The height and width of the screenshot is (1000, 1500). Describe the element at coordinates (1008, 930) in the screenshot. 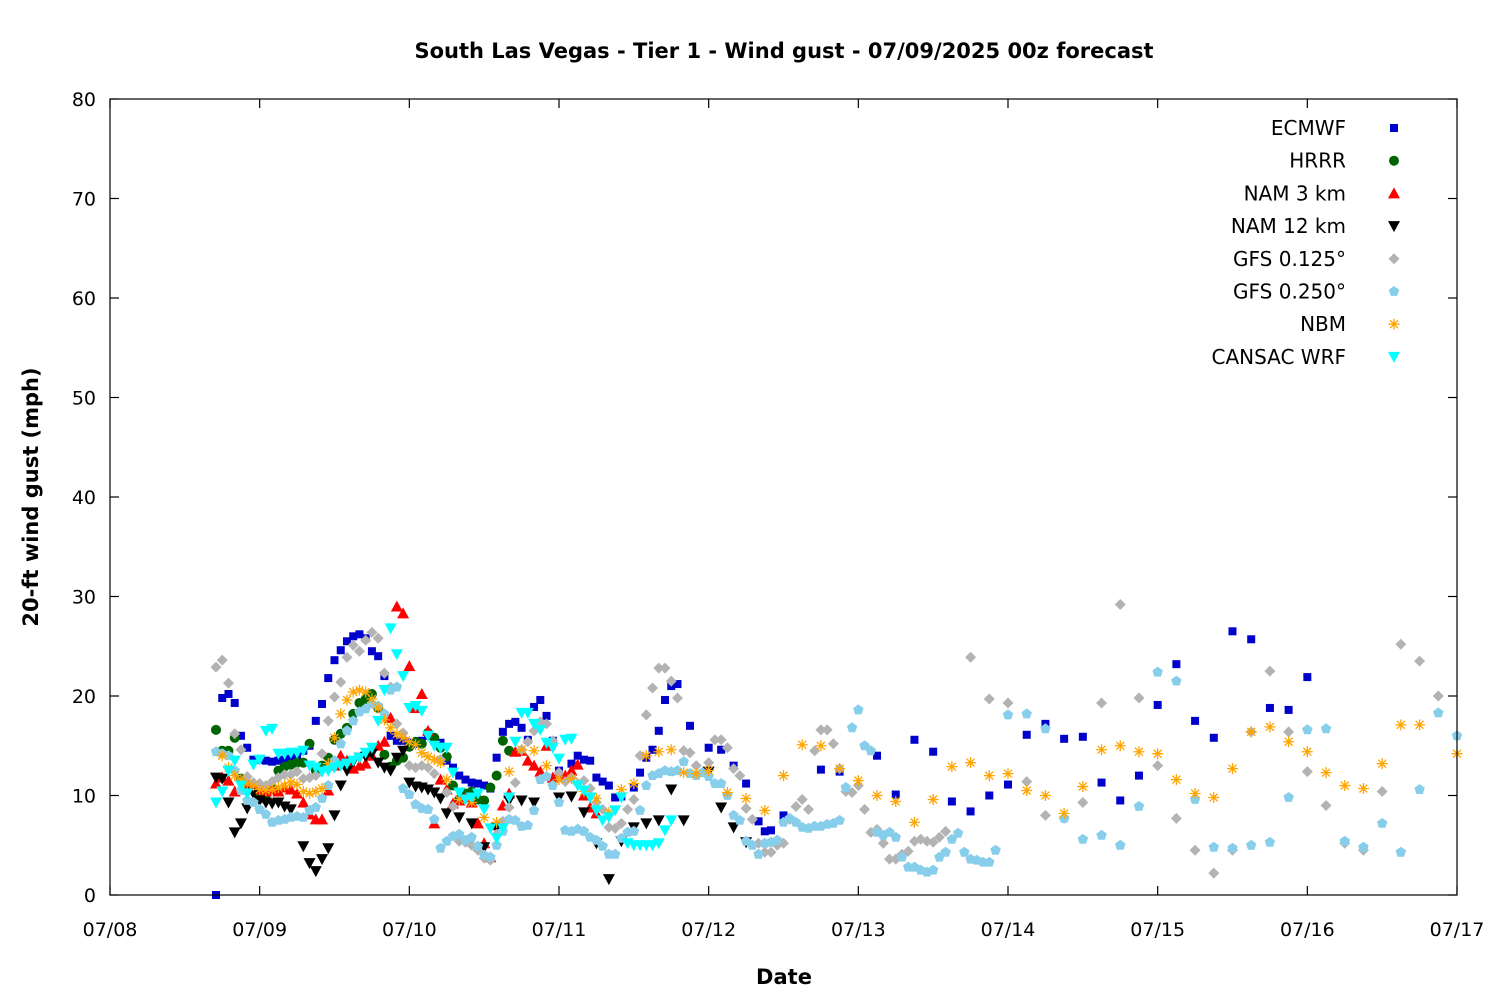

I see `x-tick-label: 07/14` at that location.